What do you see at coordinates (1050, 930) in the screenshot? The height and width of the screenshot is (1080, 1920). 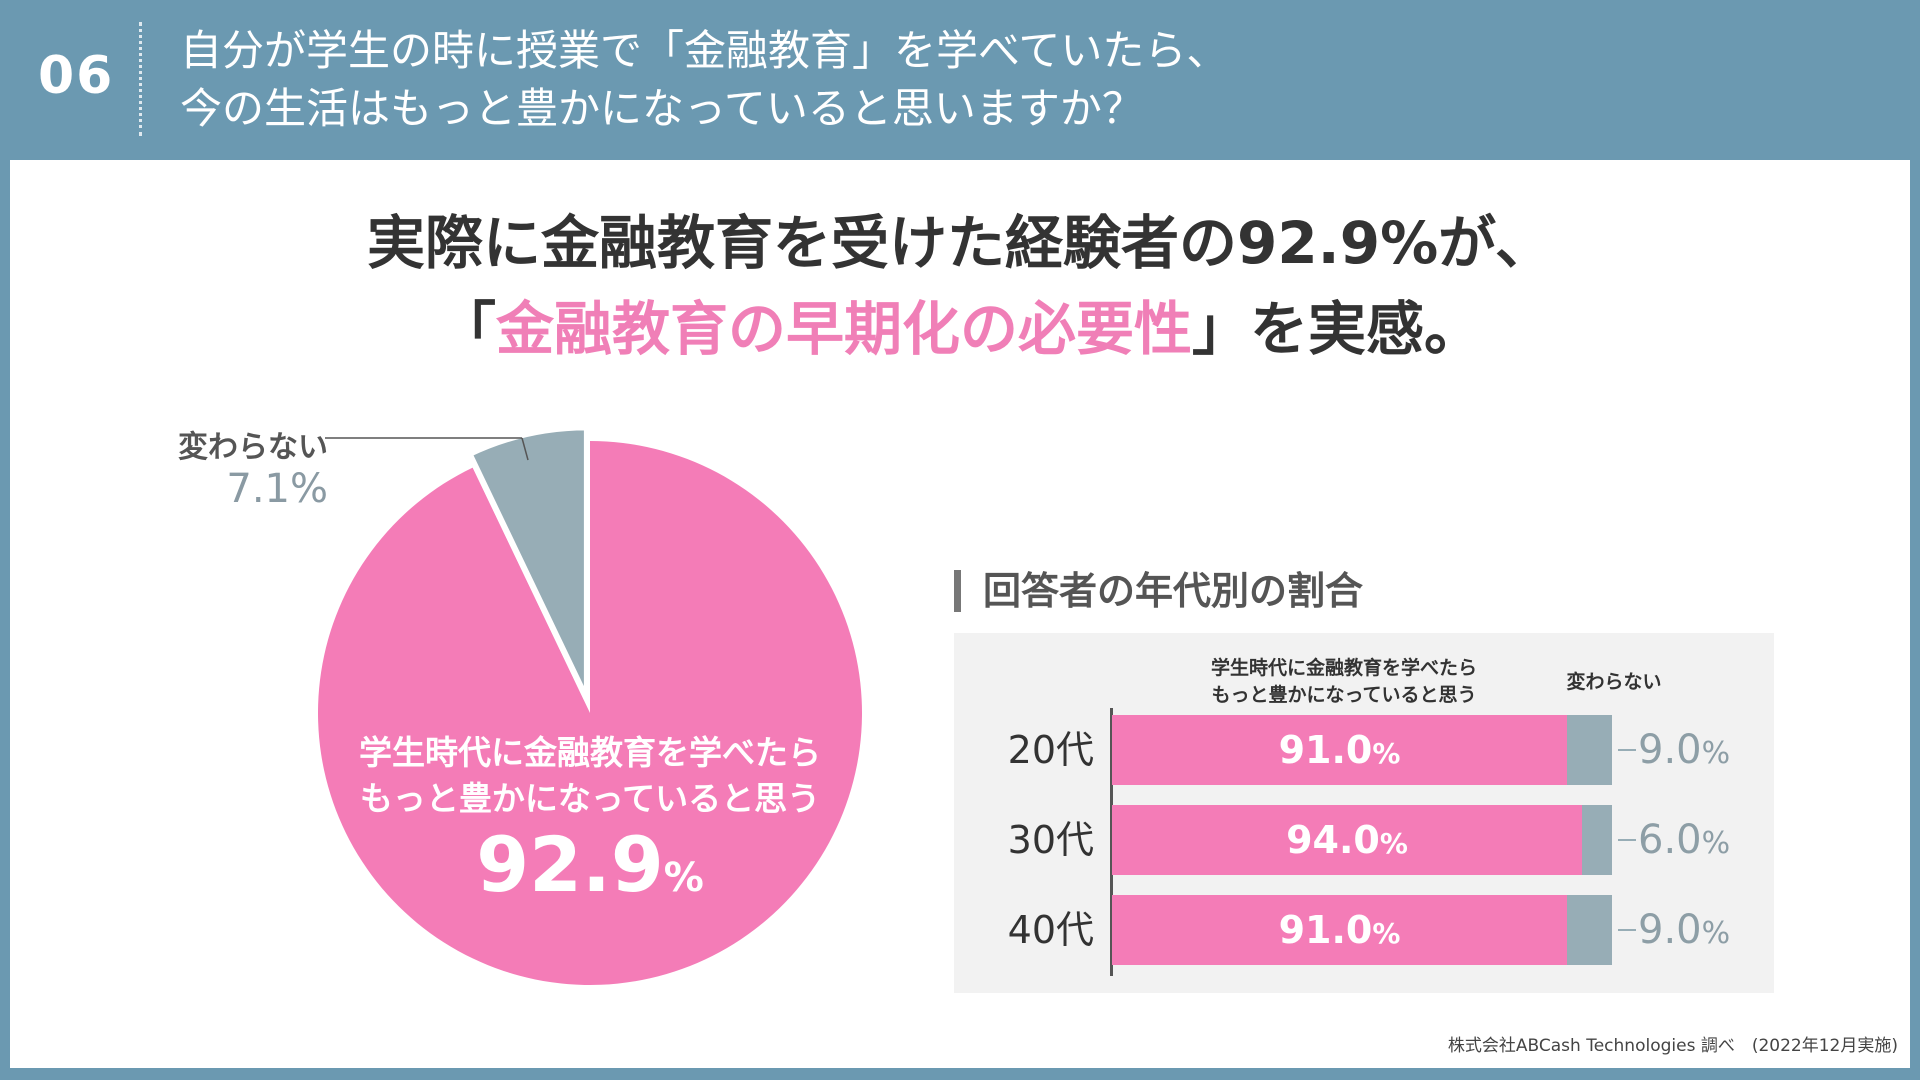 I see `bar-category-label: 40代` at bounding box center [1050, 930].